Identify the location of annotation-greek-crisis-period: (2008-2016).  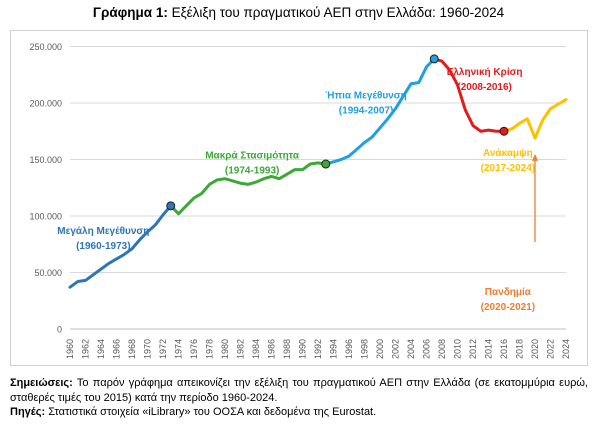
(484, 87).